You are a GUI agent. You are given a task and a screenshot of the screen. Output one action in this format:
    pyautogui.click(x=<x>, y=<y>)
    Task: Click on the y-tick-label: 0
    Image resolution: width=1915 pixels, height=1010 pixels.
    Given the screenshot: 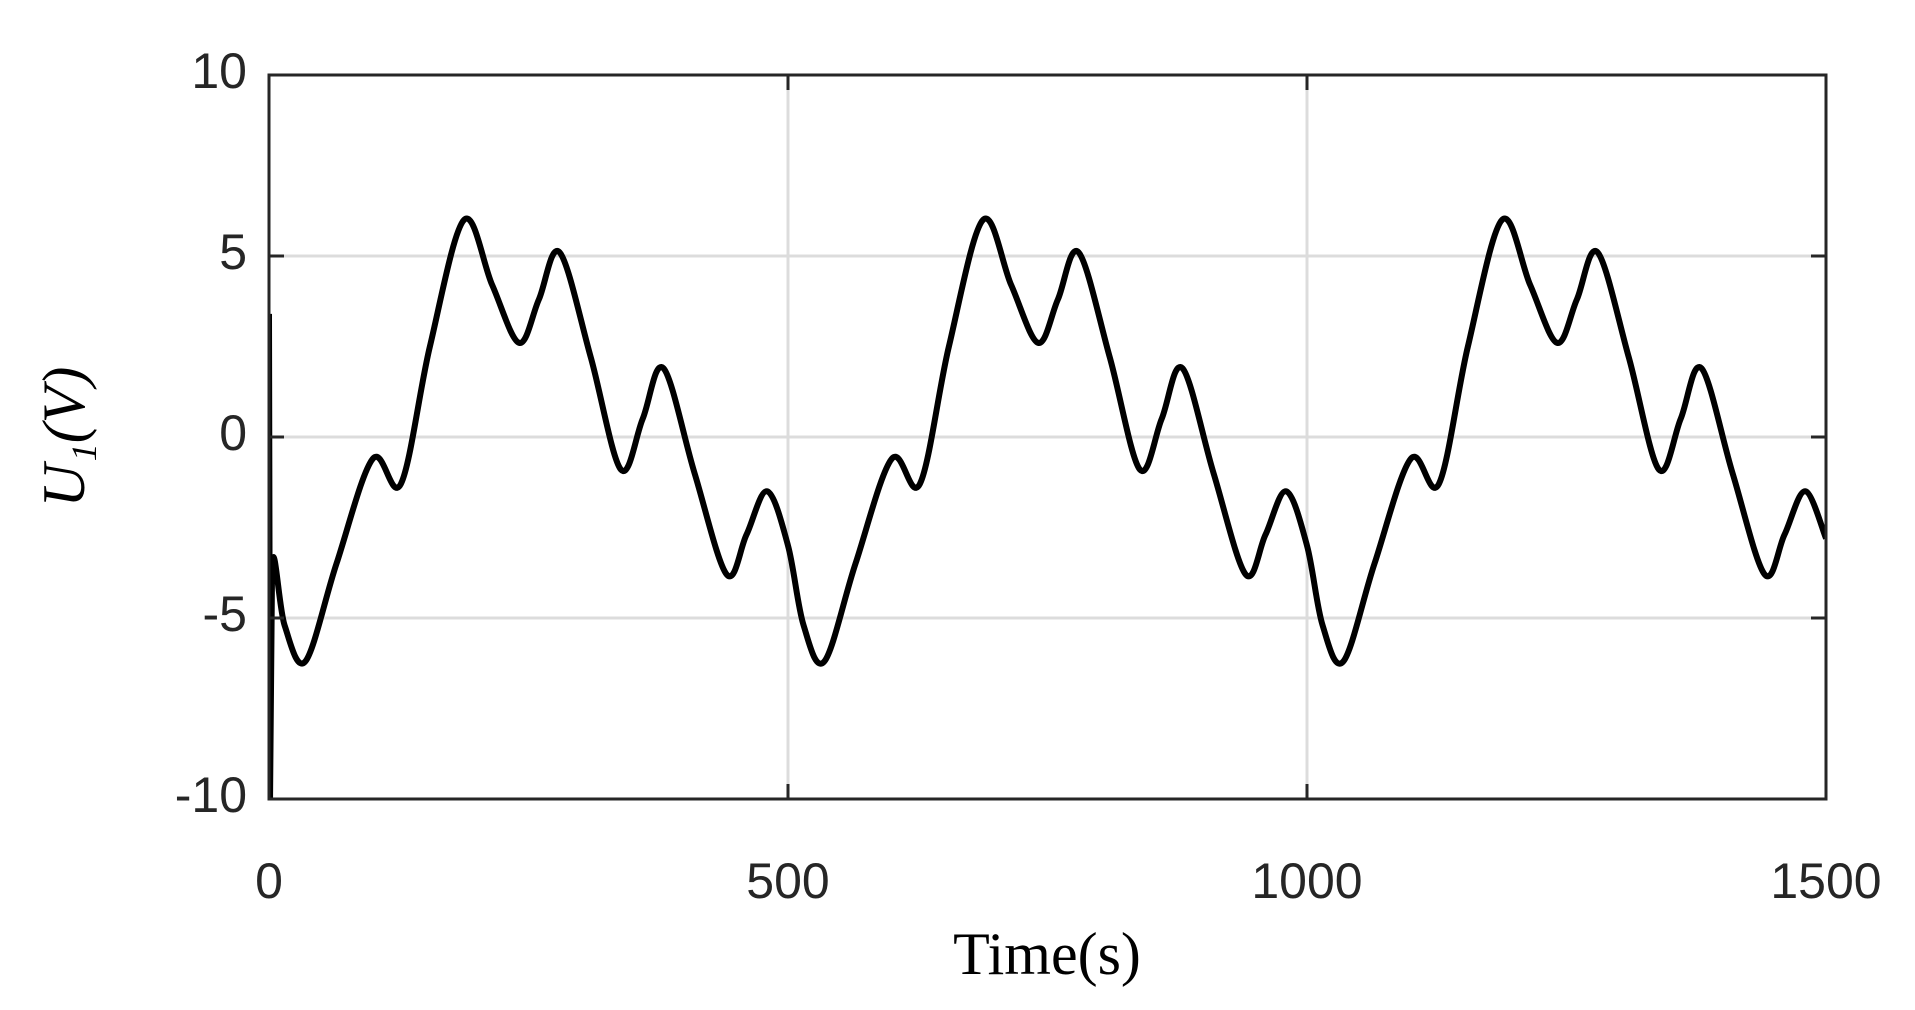 What is the action you would take?
    pyautogui.click(x=233, y=433)
    